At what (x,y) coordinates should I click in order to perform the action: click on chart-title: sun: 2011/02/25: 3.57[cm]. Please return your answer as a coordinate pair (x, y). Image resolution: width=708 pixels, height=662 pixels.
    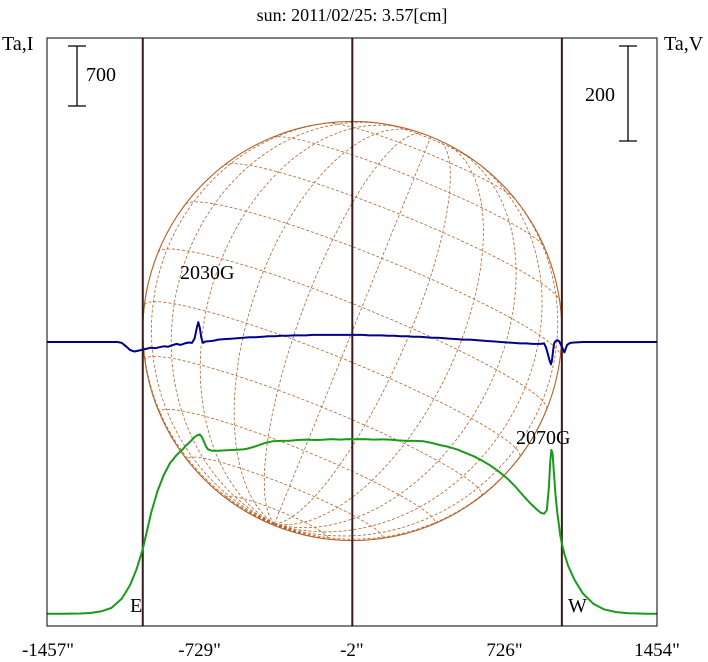
    Looking at the image, I should click on (352, 15).